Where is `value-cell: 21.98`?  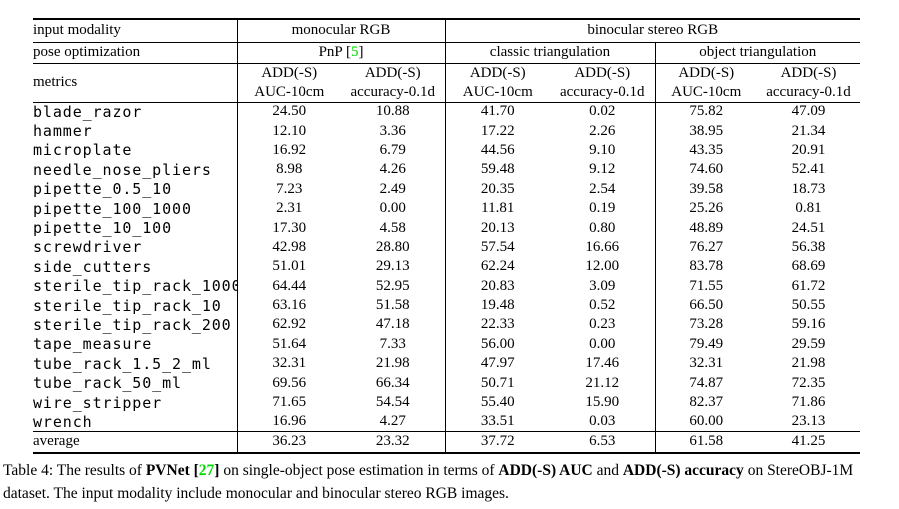
value-cell: 21.98 is located at coordinates (808, 363).